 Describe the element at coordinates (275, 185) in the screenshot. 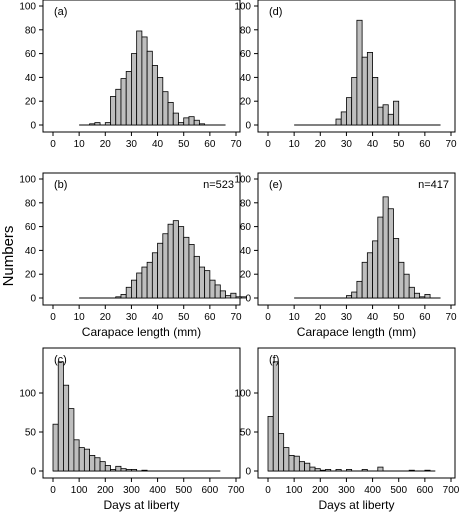

I see `panel-label: (e)` at that location.